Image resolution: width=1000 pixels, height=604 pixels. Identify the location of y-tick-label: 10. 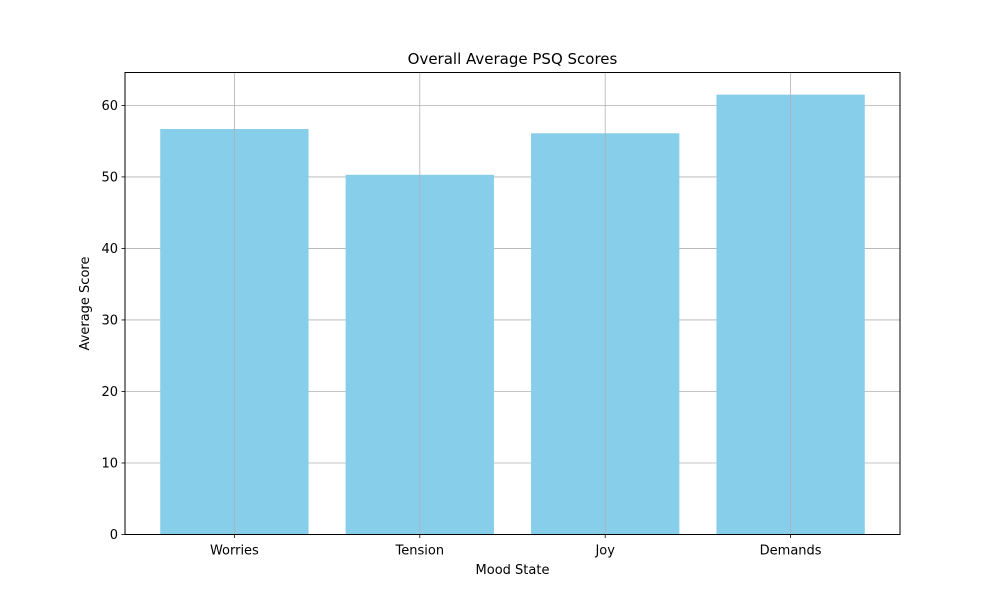
(109, 463).